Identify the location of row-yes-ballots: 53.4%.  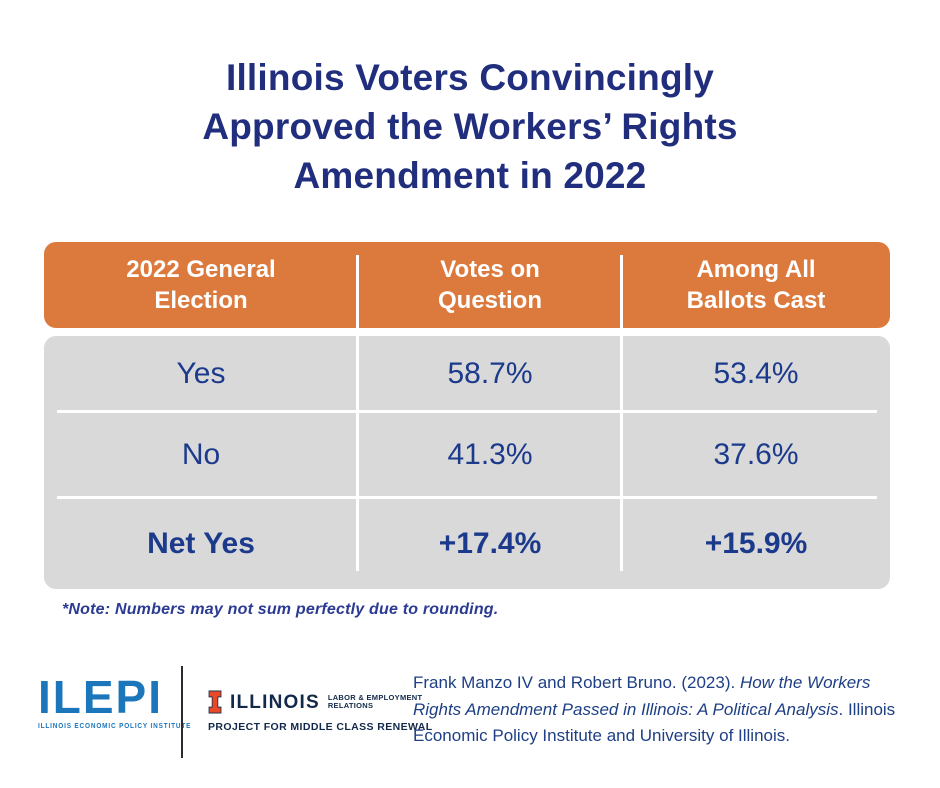
(756, 373).